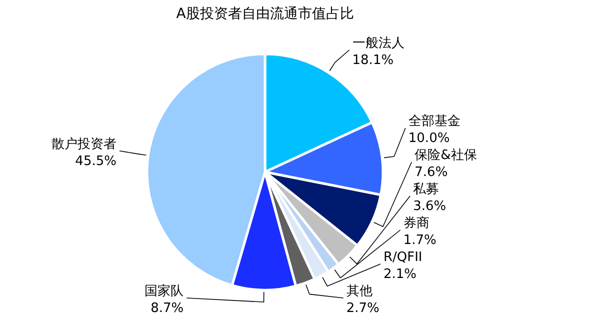 This screenshot has height=335, width=600. What do you see at coordinates (445, 164) in the screenshot?
I see `label: 保险&社保 7.6%` at bounding box center [445, 164].